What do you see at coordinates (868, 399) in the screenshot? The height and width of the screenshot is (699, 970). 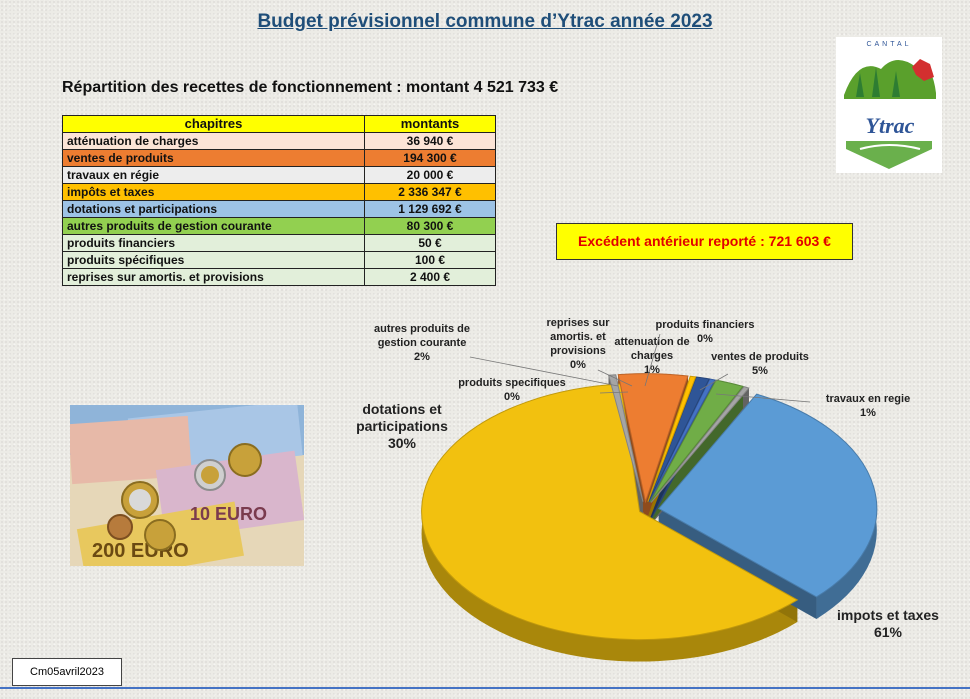 I see `pie-category-label: travaux en regie` at bounding box center [868, 399].